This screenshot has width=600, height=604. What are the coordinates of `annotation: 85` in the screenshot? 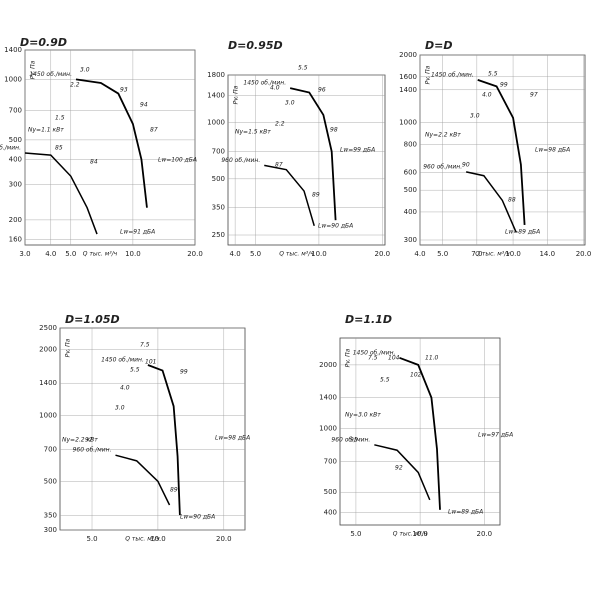 It's located at (59, 148).